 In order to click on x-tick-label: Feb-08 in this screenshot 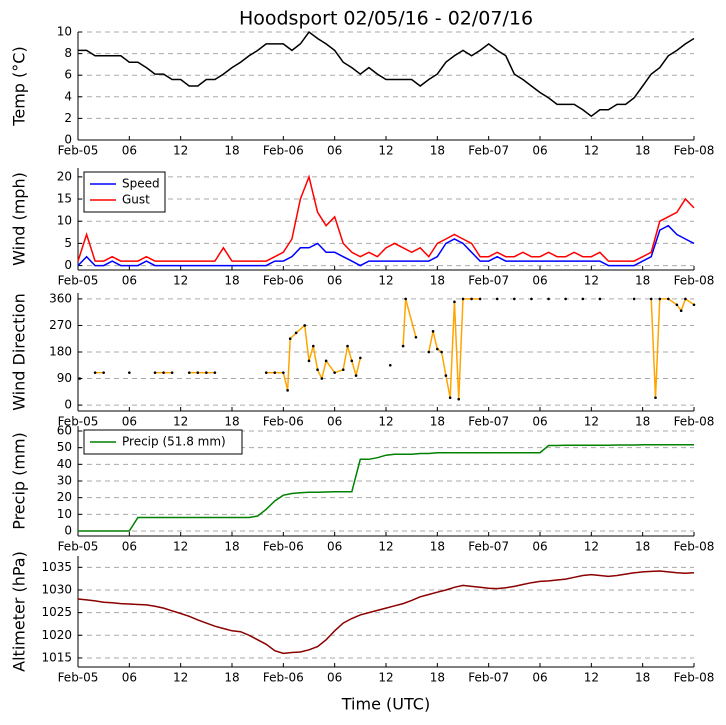, I will do `click(694, 547)`.